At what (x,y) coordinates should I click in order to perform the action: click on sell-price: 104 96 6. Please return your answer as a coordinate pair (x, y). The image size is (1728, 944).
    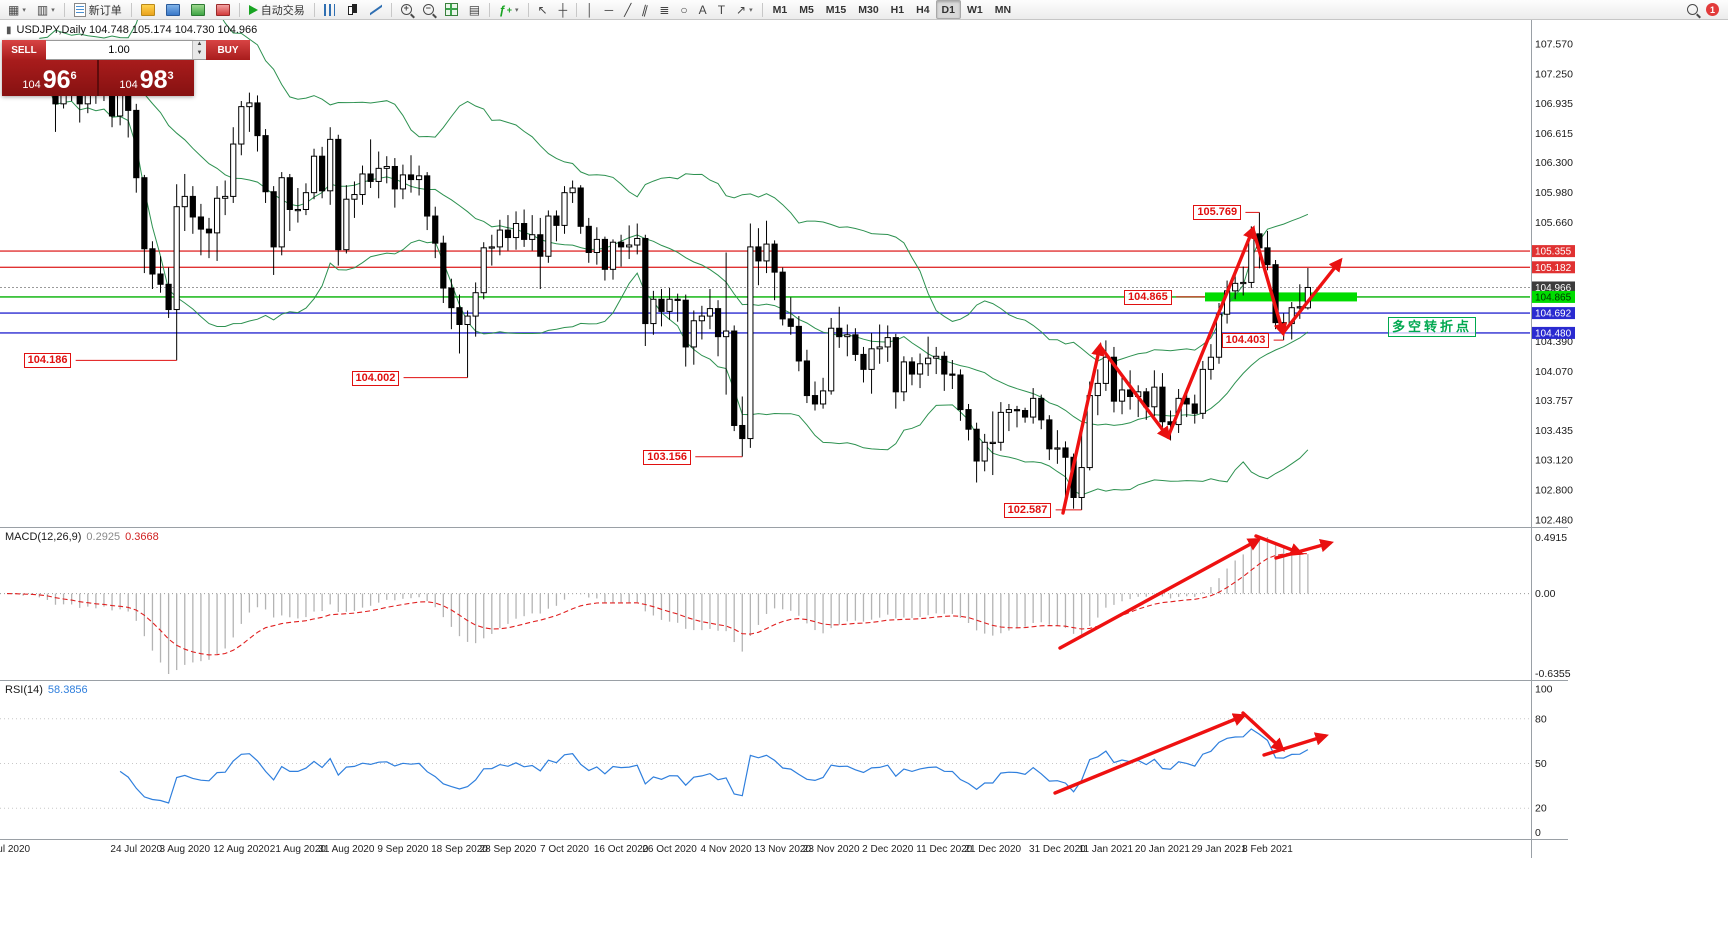
    Looking at the image, I should click on (50, 78).